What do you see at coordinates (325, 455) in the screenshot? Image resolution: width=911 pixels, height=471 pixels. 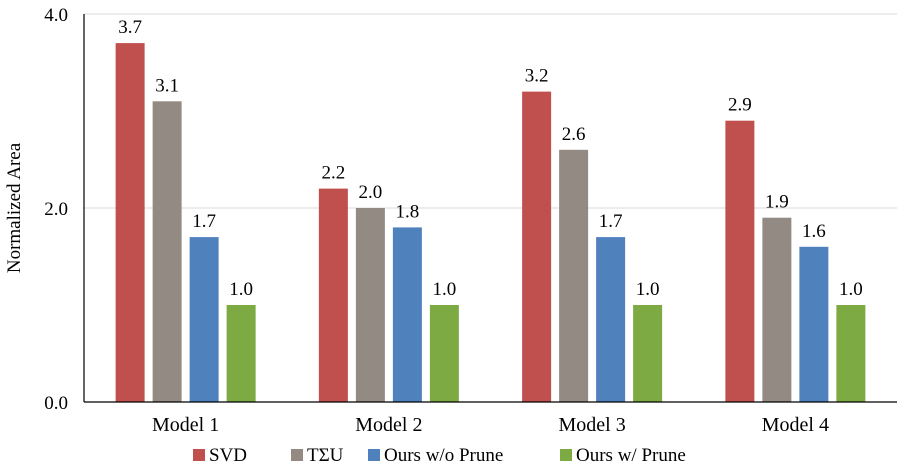 I see `legend-label: TΣU` at bounding box center [325, 455].